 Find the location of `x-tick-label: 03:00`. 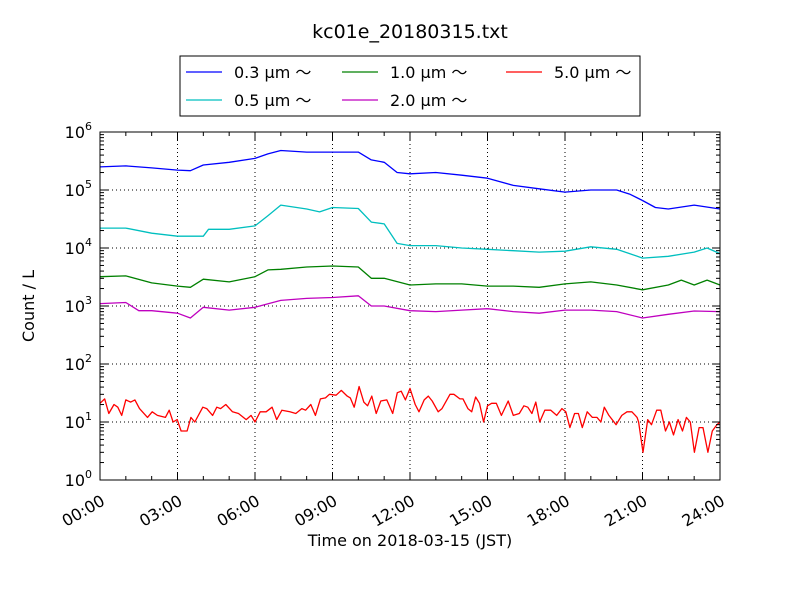

x-tick-label: 03:00 is located at coordinates (160, 511).